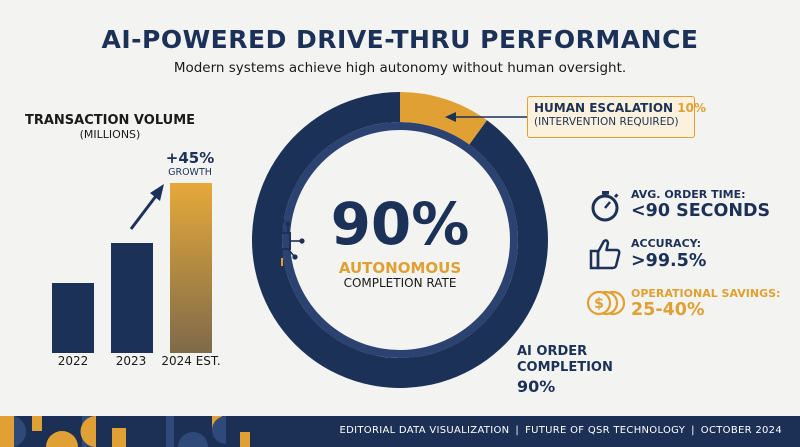 The width and height of the screenshot is (800, 447). I want to click on x-tick-2023: 2023, so click(131, 361).